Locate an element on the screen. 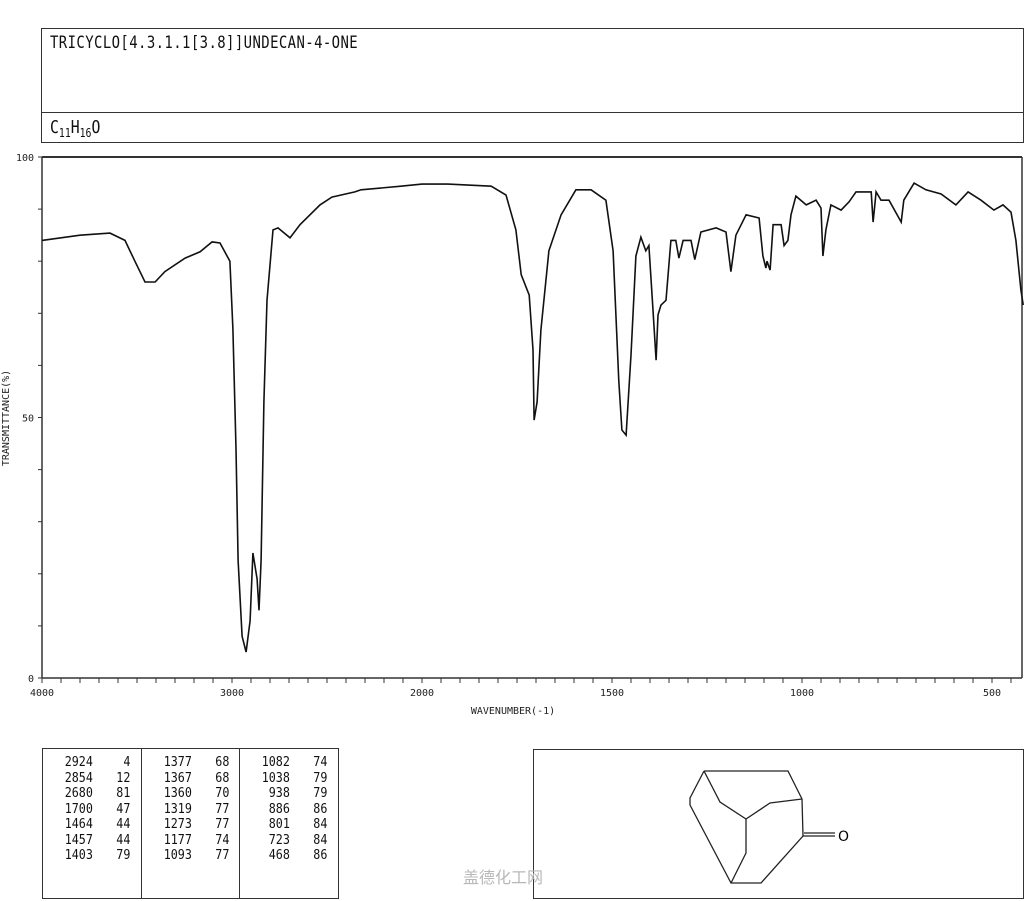 This screenshot has width=1024, height=901. formula-o: O is located at coordinates (96, 127).